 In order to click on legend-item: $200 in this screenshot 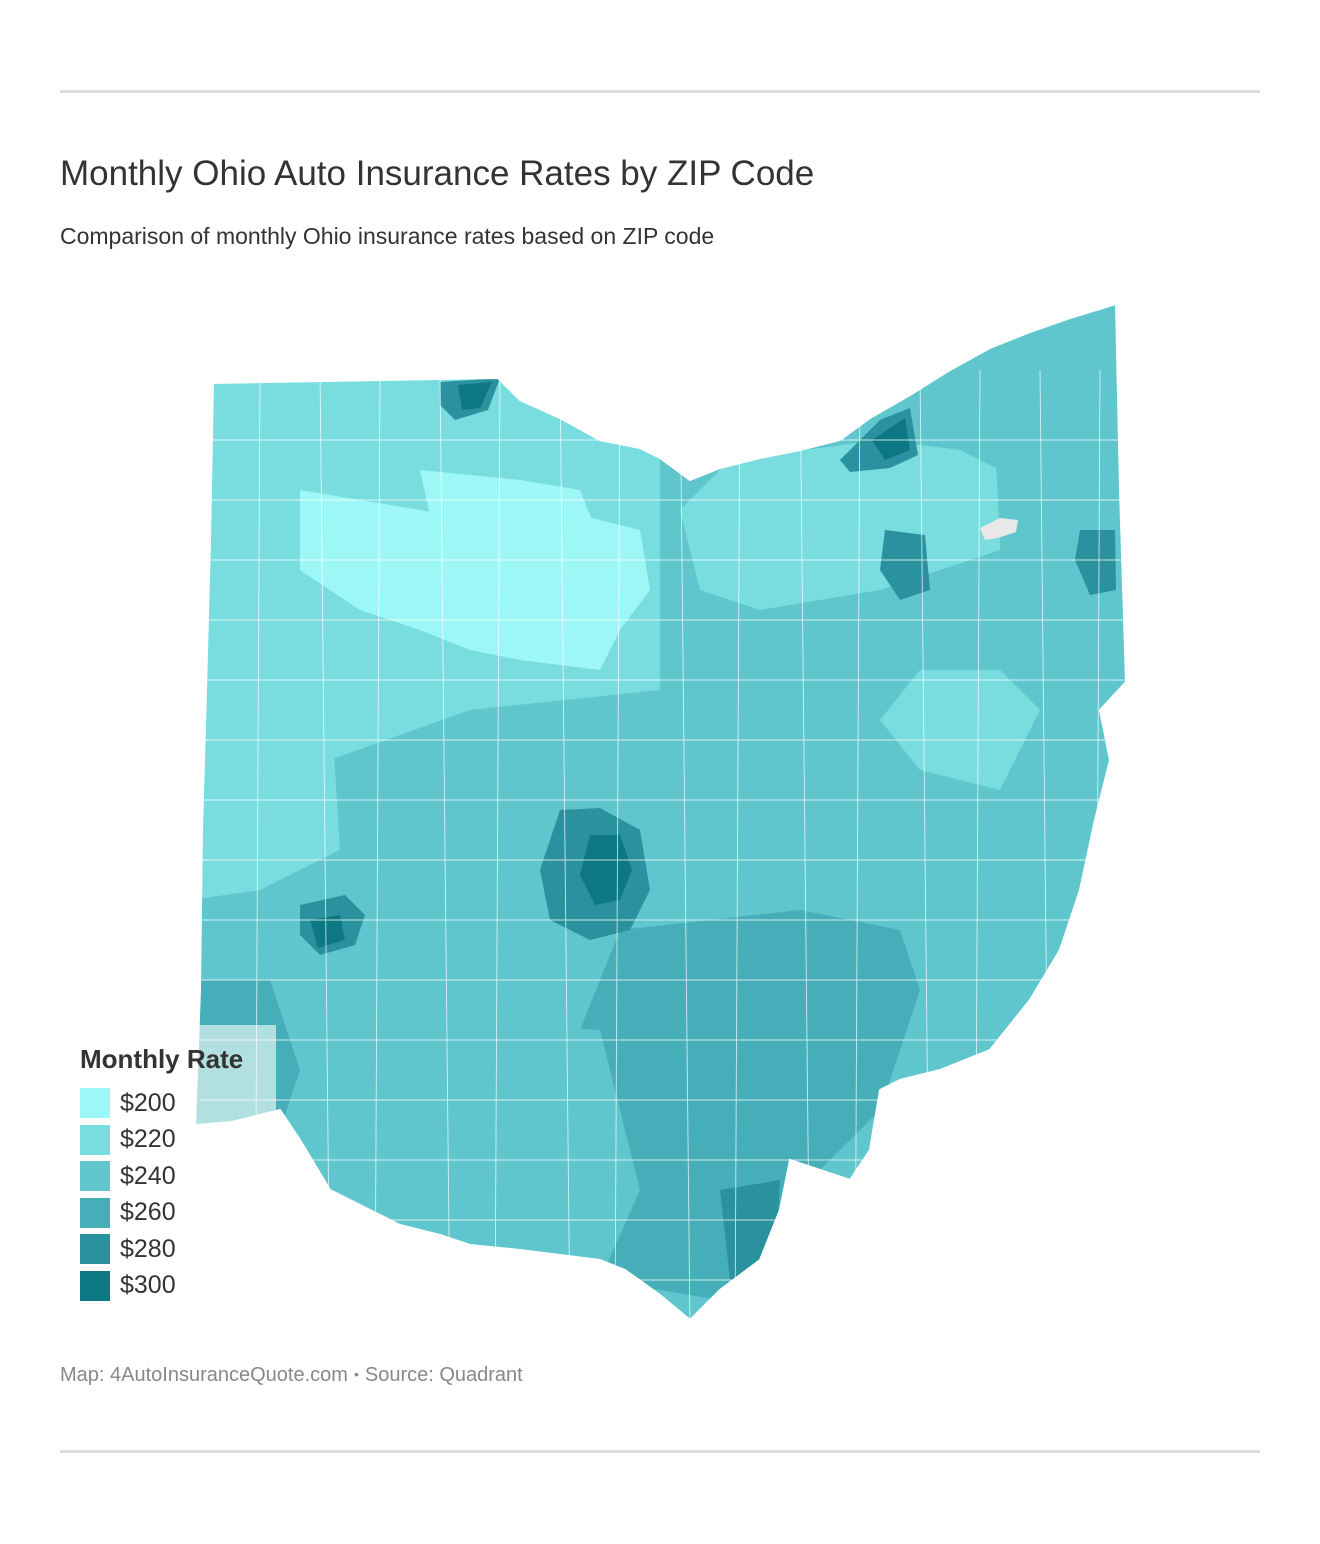, I will do `click(161, 1103)`.